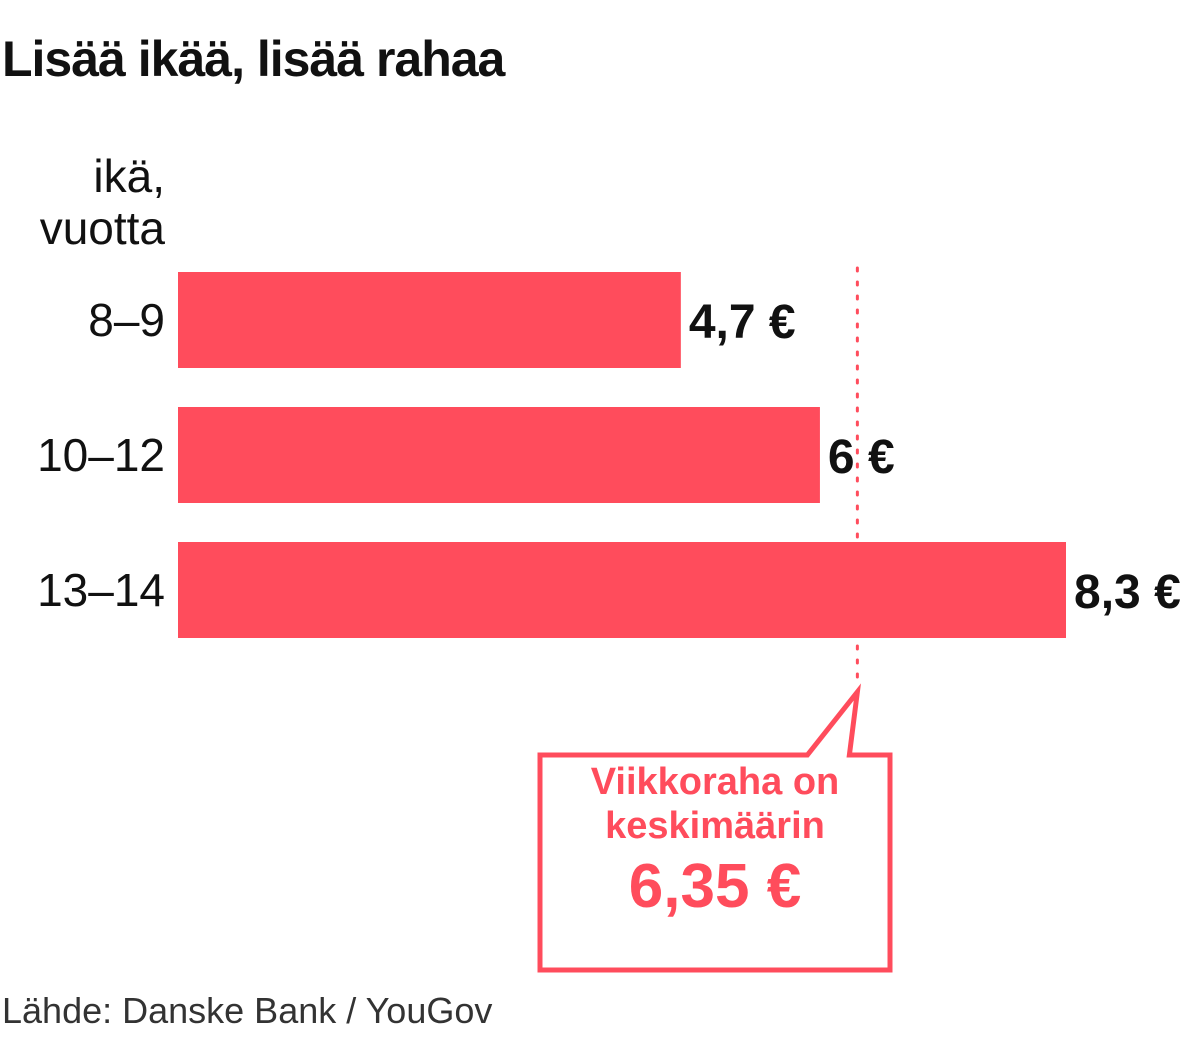 This screenshot has height=1045, width=1199. I want to click on bar-8–9, so click(429, 320).